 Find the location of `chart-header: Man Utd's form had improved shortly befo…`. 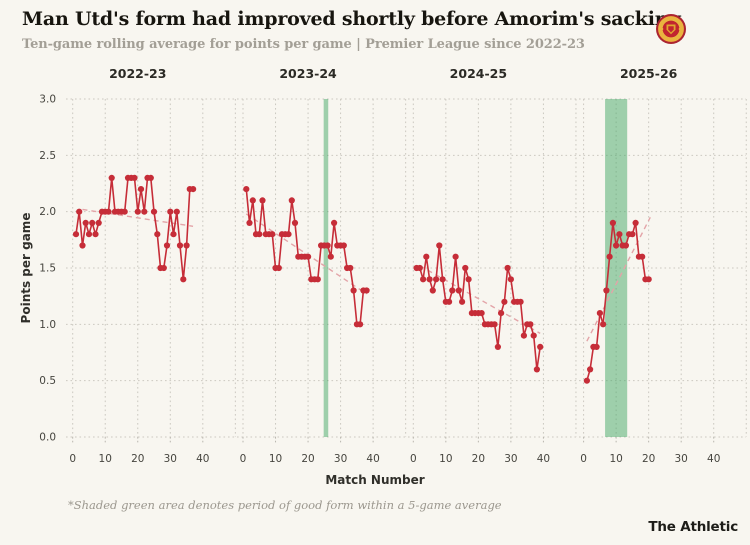

chart-header: Man Utd's form had improved shortly befo… is located at coordinates (375, 30).